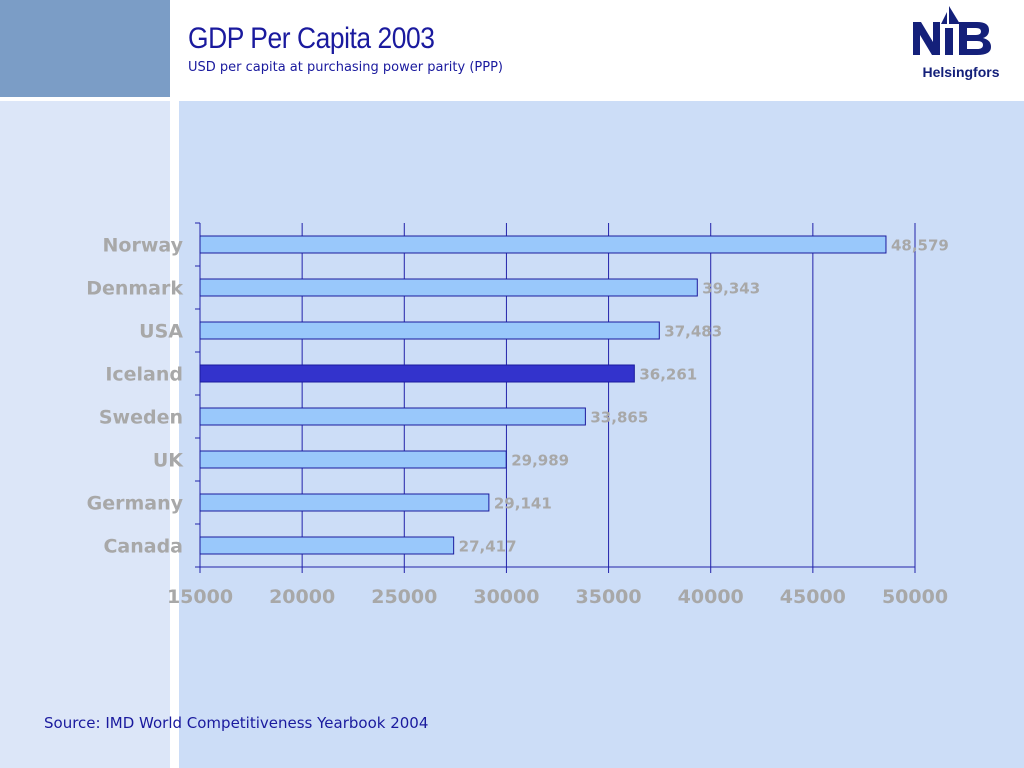  Describe the element at coordinates (668, 375) in the screenshot. I see `value-label: 36,261` at that location.